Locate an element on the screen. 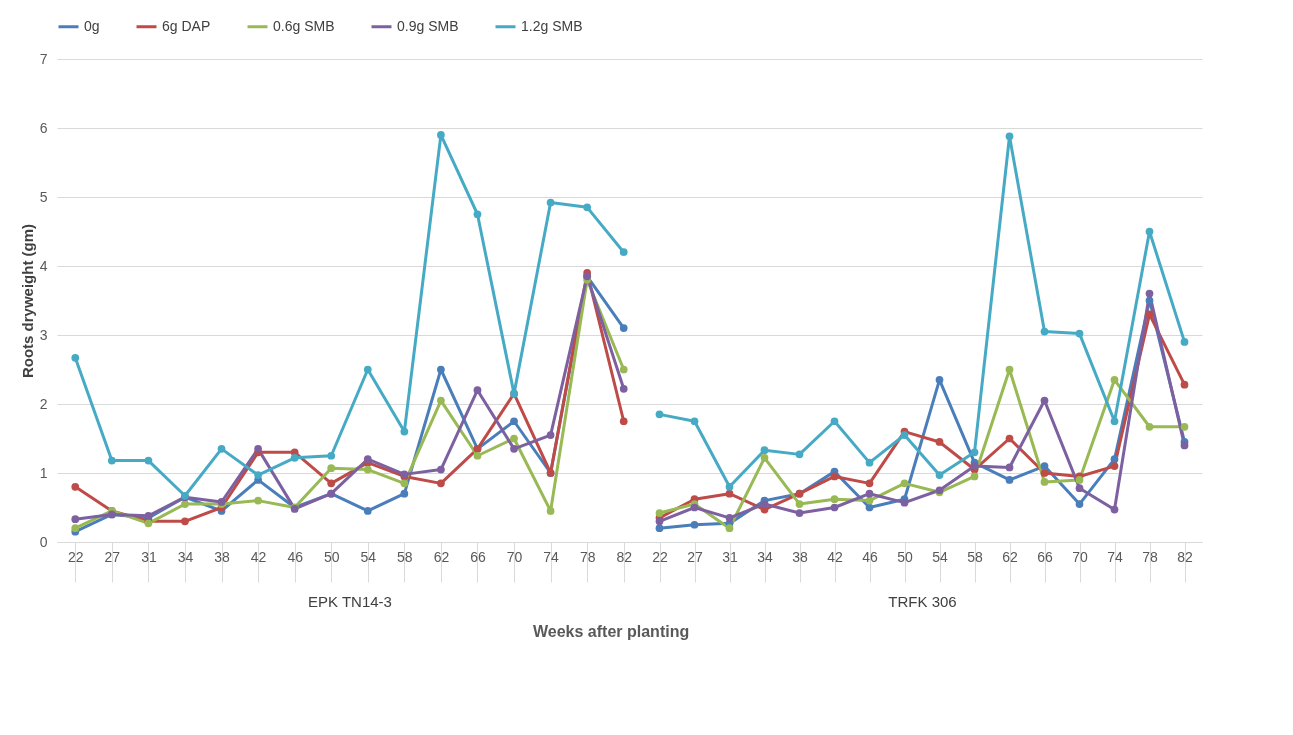 The width and height of the screenshot is (1293, 735). y-tick-label: 4 is located at coordinates (43, 265).